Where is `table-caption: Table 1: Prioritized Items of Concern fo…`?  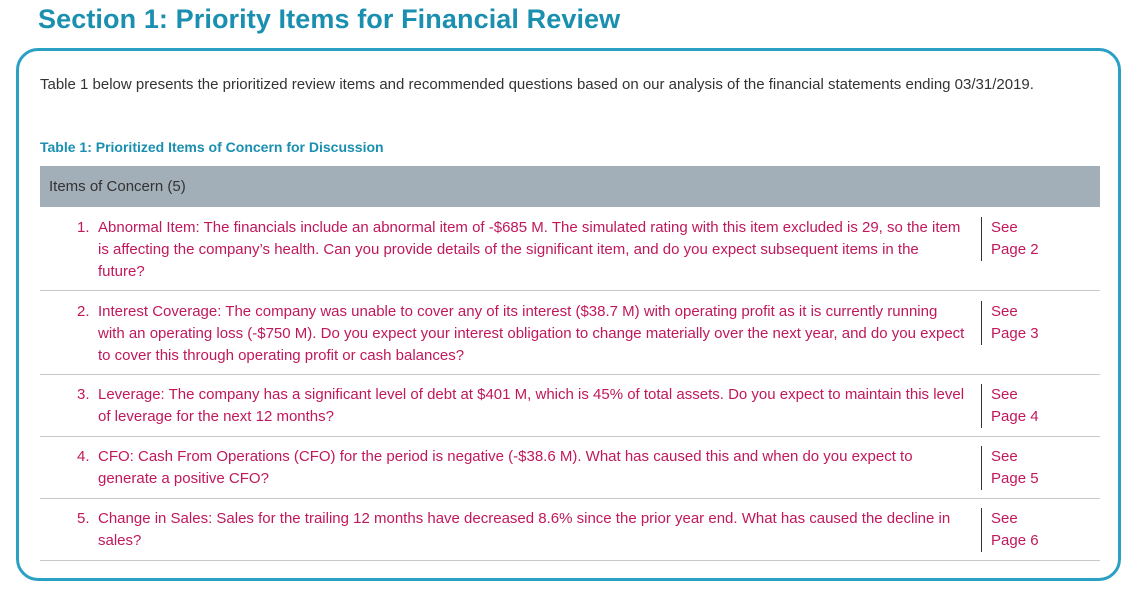 table-caption: Table 1: Prioritized Items of Concern fo… is located at coordinates (212, 147).